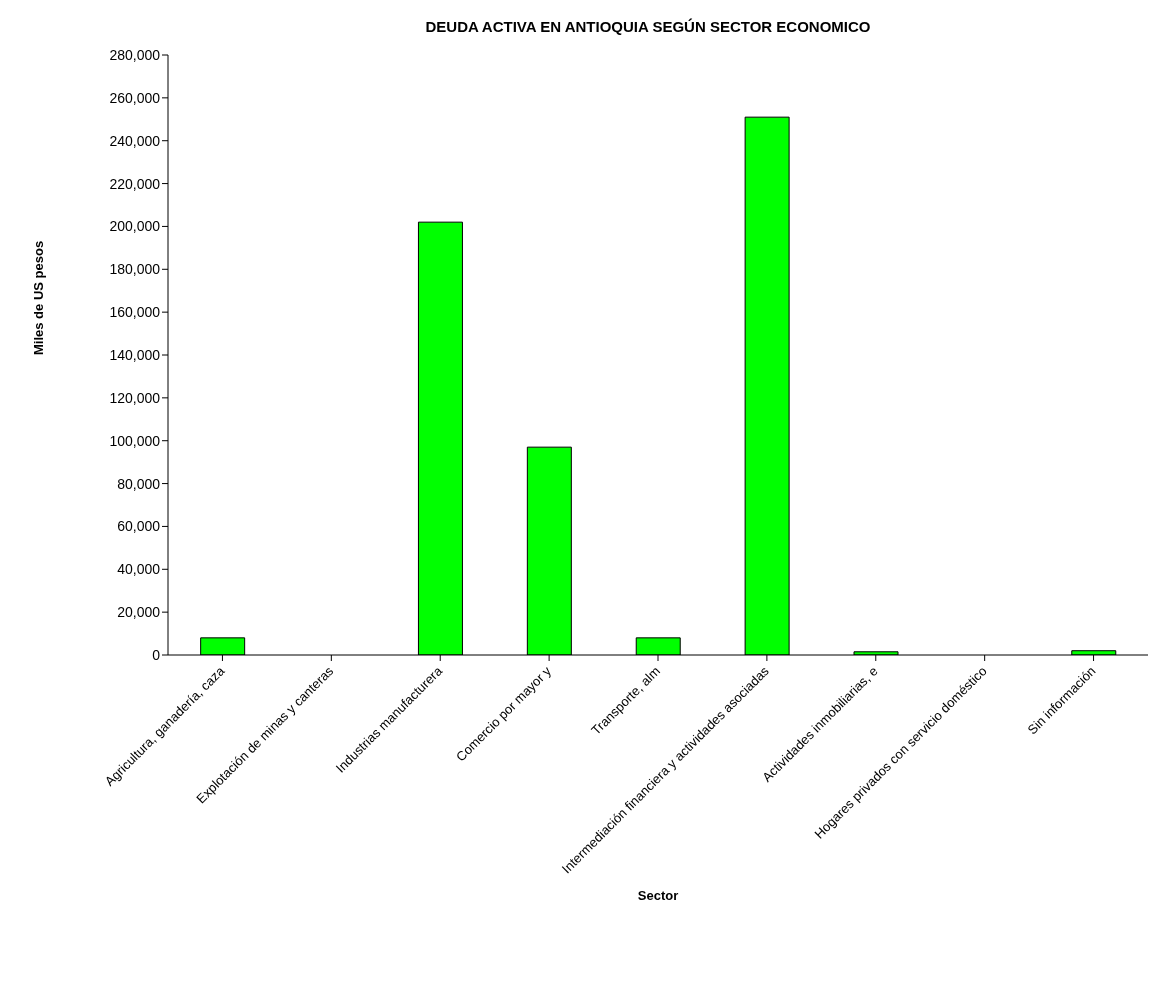 This screenshot has width=1175, height=996. What do you see at coordinates (648, 26) in the screenshot?
I see `chart-title: DEUDA ACTIVA EN ANTIOQUIA SEGÚN SECTOR ECONOMICO` at bounding box center [648, 26].